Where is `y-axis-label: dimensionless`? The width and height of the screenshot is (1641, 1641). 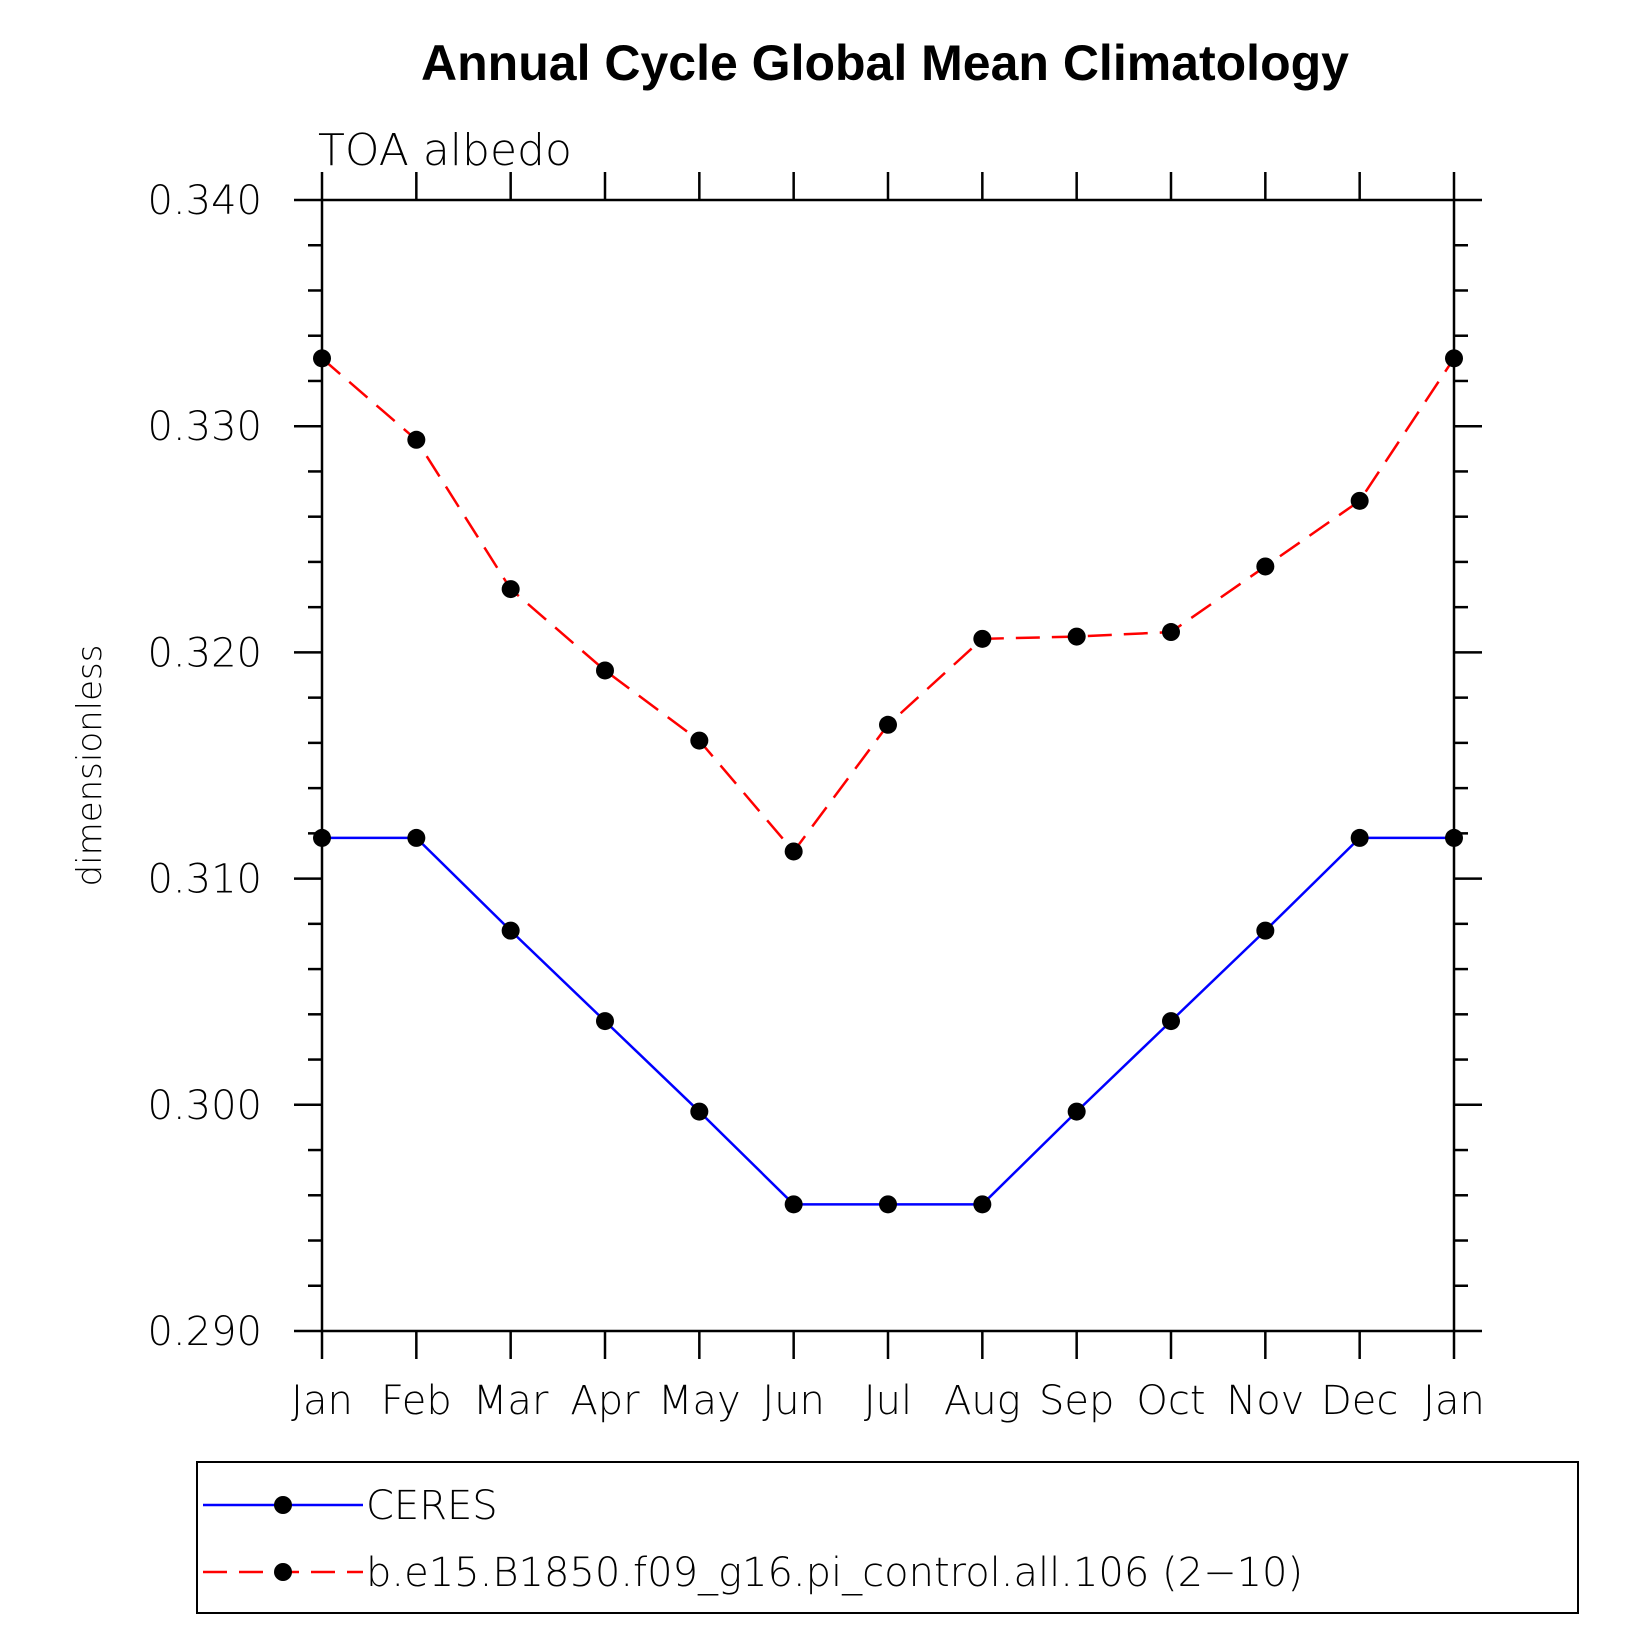
y-axis-label: dimensionless is located at coordinates (90, 766).